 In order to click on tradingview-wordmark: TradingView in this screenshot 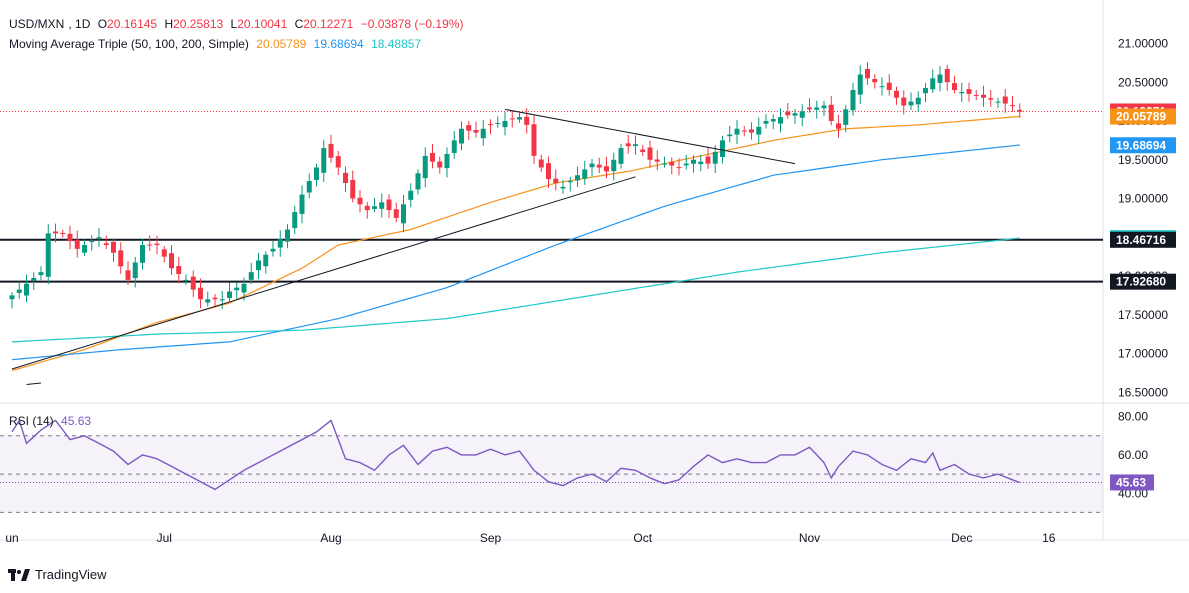, I will do `click(71, 574)`.